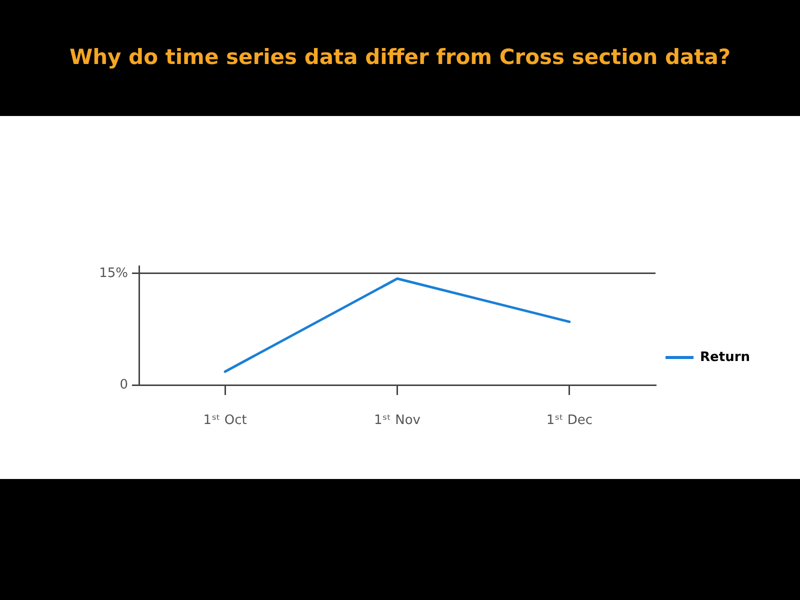 This screenshot has height=600, width=800. I want to click on x-tick-label: 1ˢᵗ Oct, so click(225, 420).